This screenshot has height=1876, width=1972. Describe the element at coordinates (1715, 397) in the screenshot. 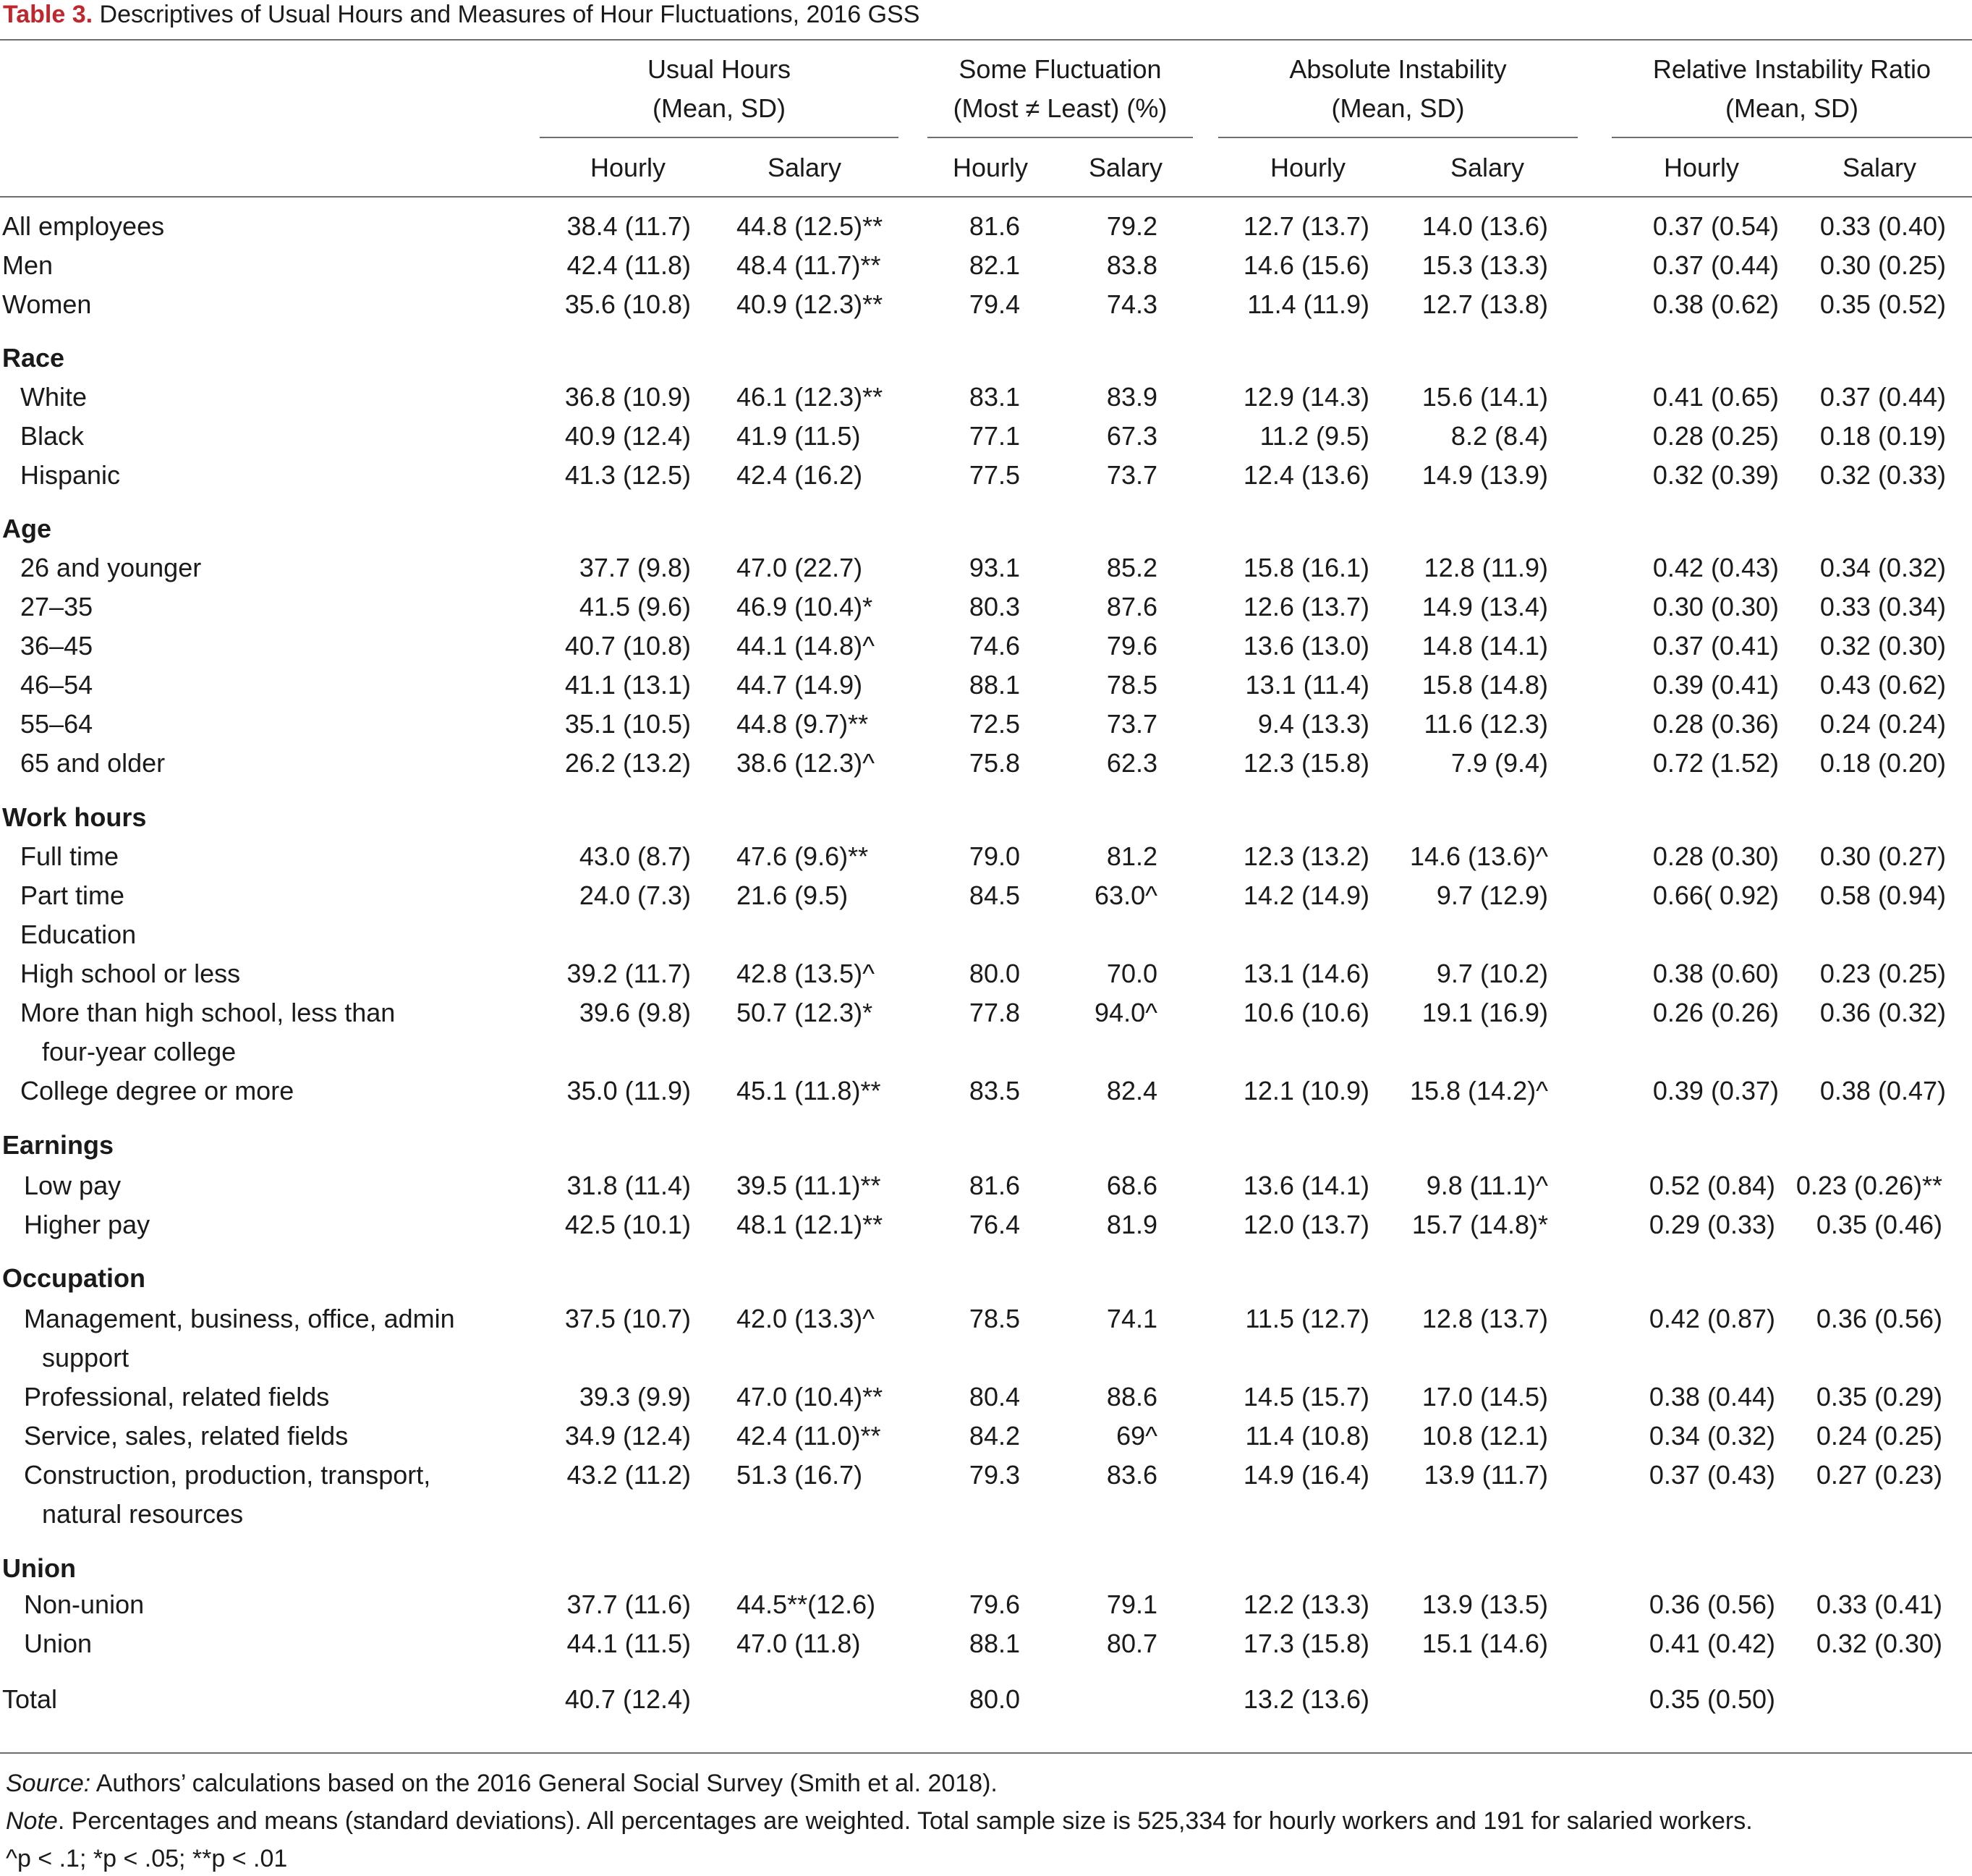

I see `table-cell: 0.41 (0.65)` at that location.